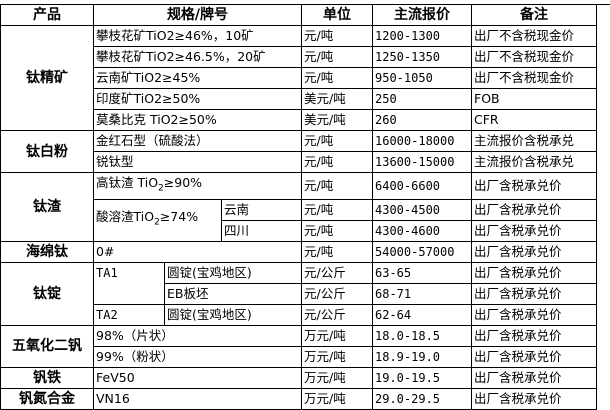 The width and height of the screenshot is (610, 410). I want to click on header-row: 产品 规格/牌号 单位 主流报价 备注, so click(298, 15).